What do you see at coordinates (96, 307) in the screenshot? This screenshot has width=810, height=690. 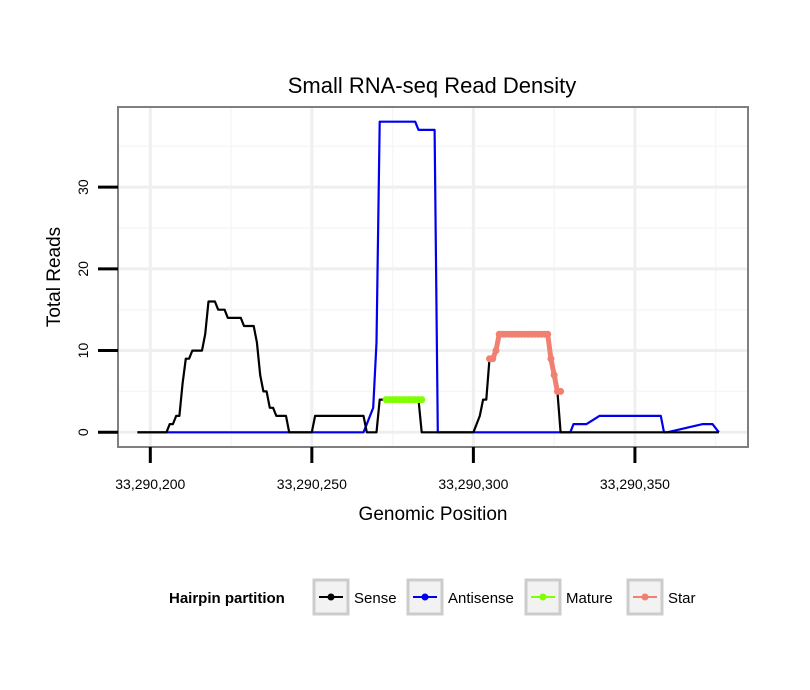 I see `y-axis: 0 10 20 30` at bounding box center [96, 307].